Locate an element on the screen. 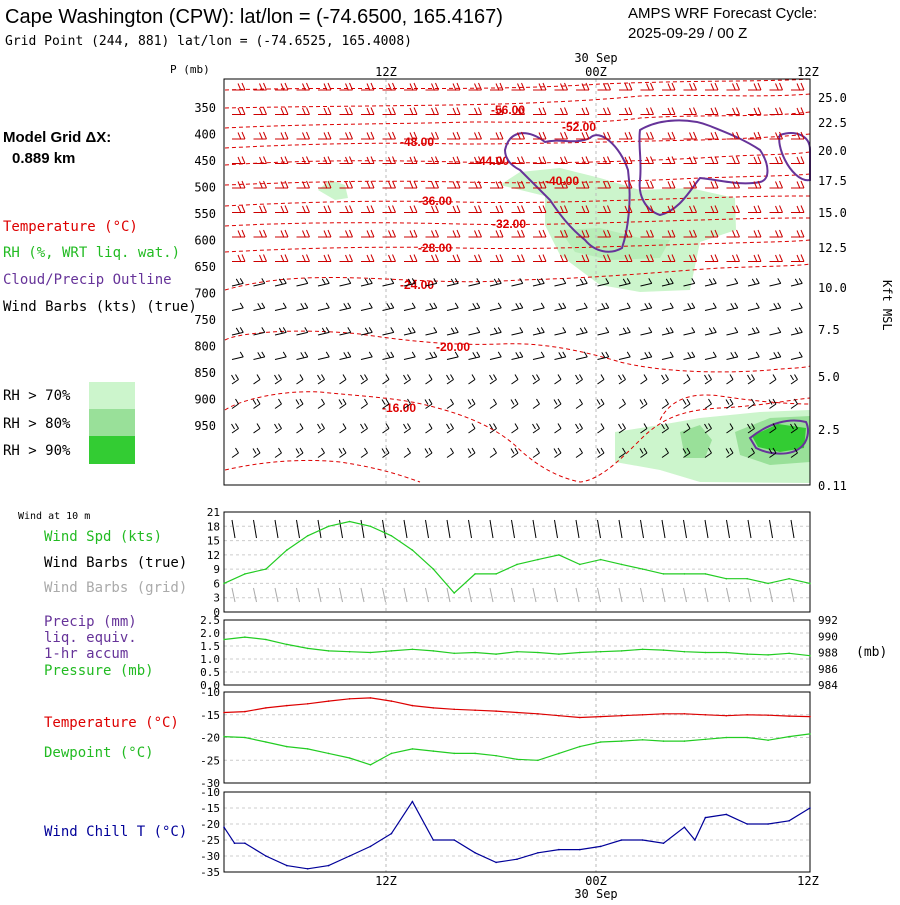 Image resolution: width=900 pixels, height=905 pixels. top-date-label: 30 Sep is located at coordinates (595, 58).